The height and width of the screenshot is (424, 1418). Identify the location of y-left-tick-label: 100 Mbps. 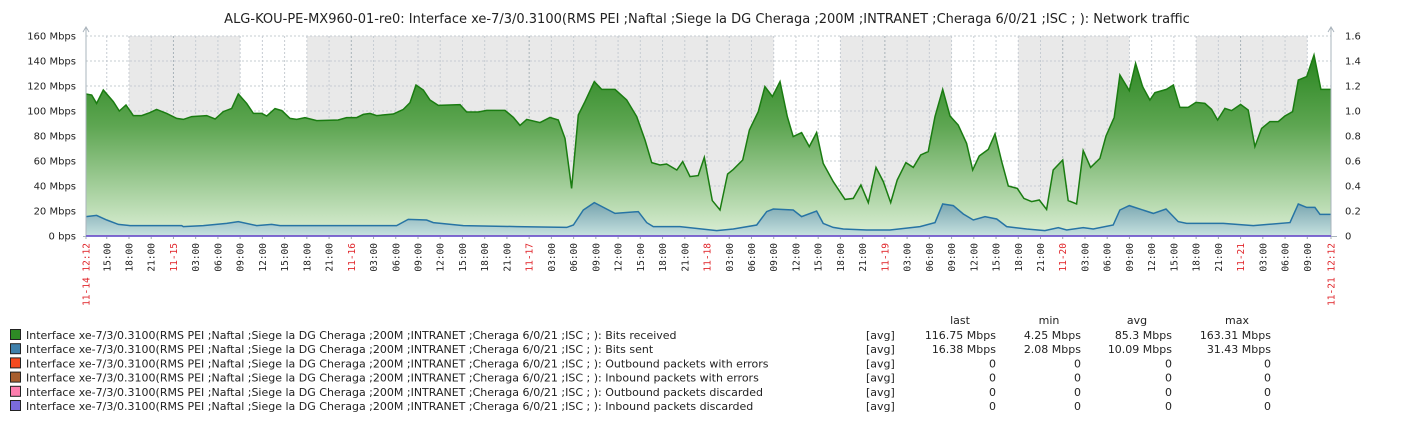
(51, 112).